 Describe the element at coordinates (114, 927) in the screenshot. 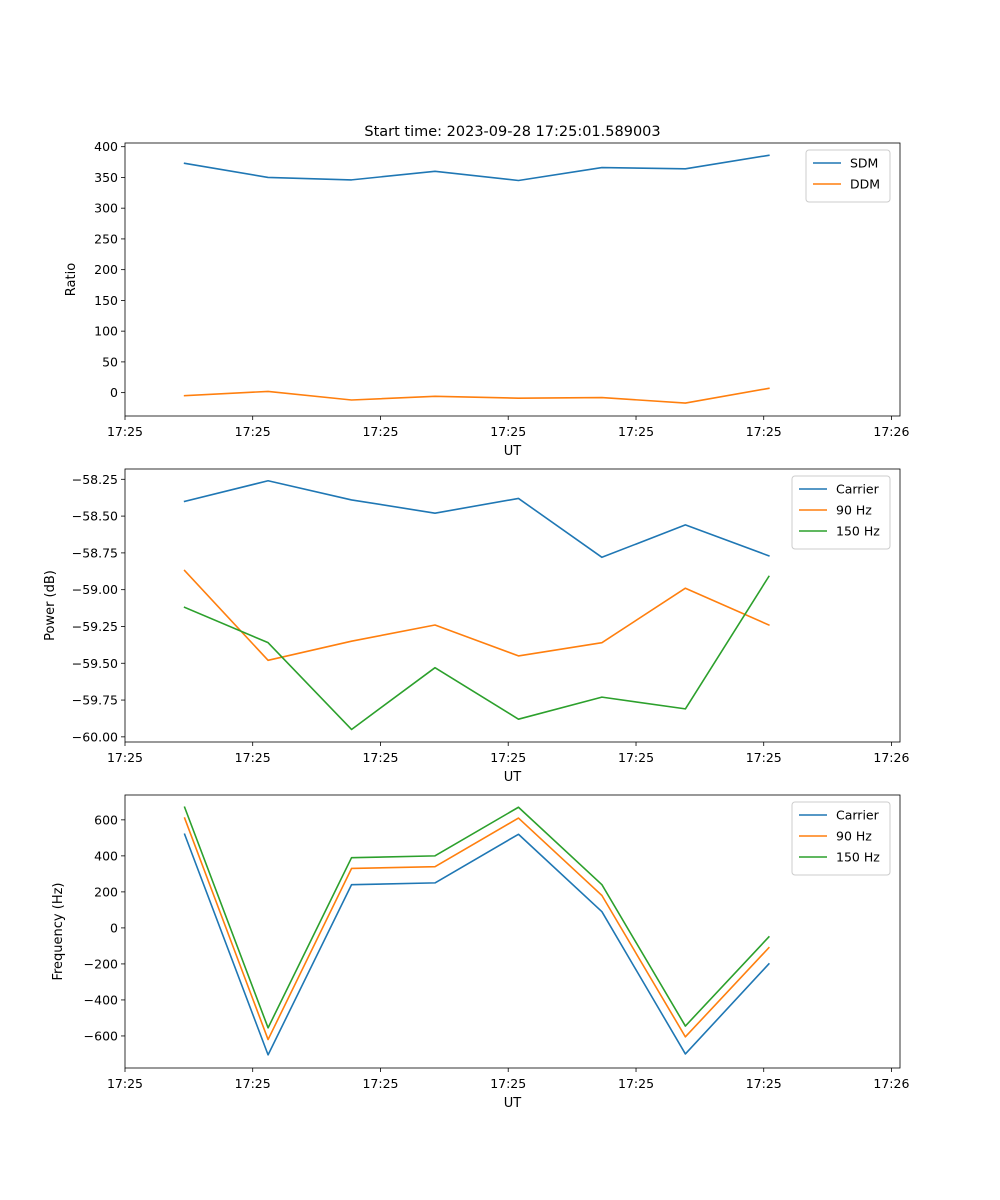

I see `frequency-y-tick-label: 0` at that location.